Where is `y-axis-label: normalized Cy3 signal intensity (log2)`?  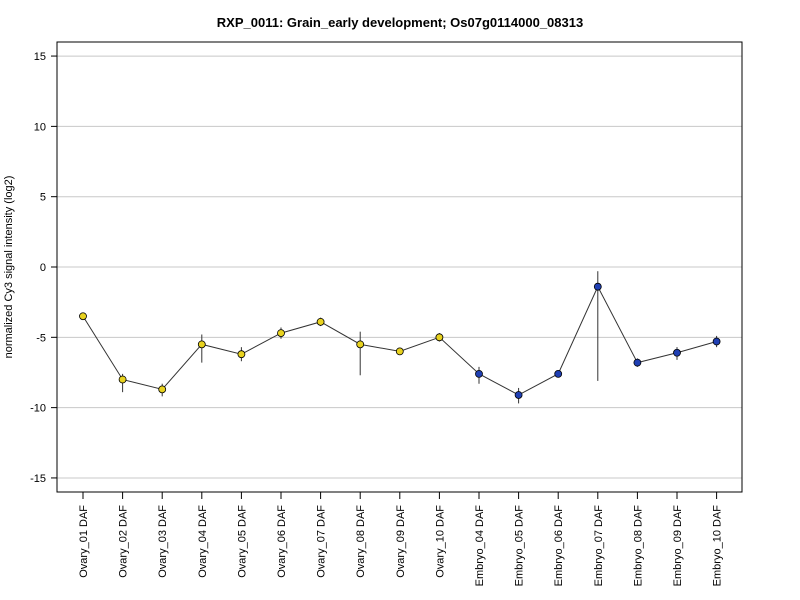 y-axis-label: normalized Cy3 signal intensity (log2) is located at coordinates (9, 267).